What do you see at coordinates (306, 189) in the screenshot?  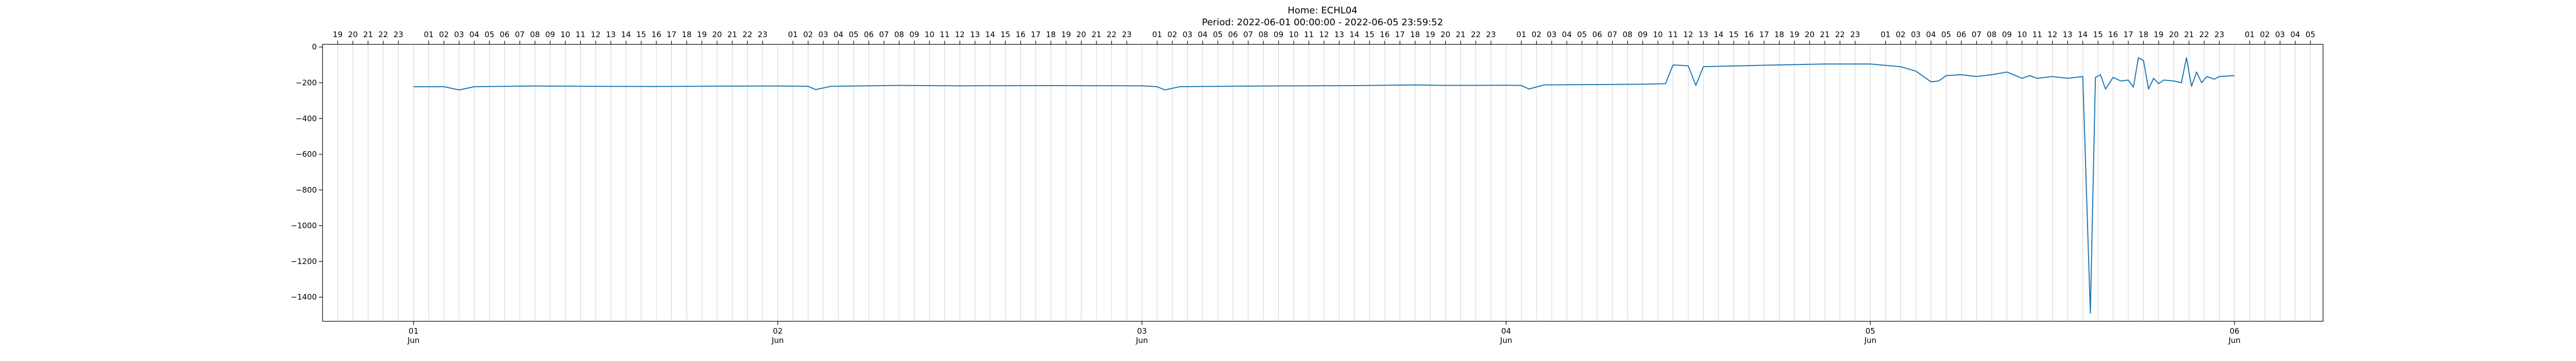 I see `y-tick-label: −800` at bounding box center [306, 189].